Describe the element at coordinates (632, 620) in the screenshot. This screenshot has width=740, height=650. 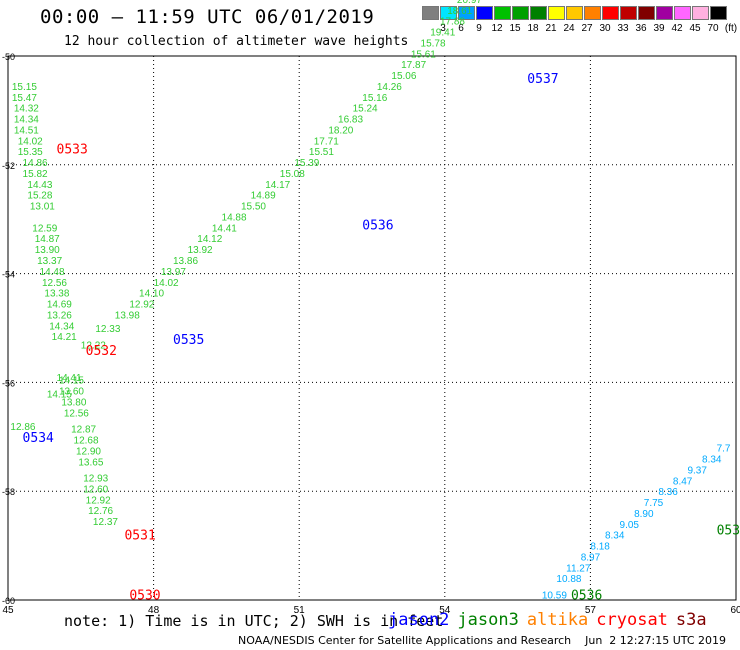
I see `satellite-legend-item: cryosat` at that location.